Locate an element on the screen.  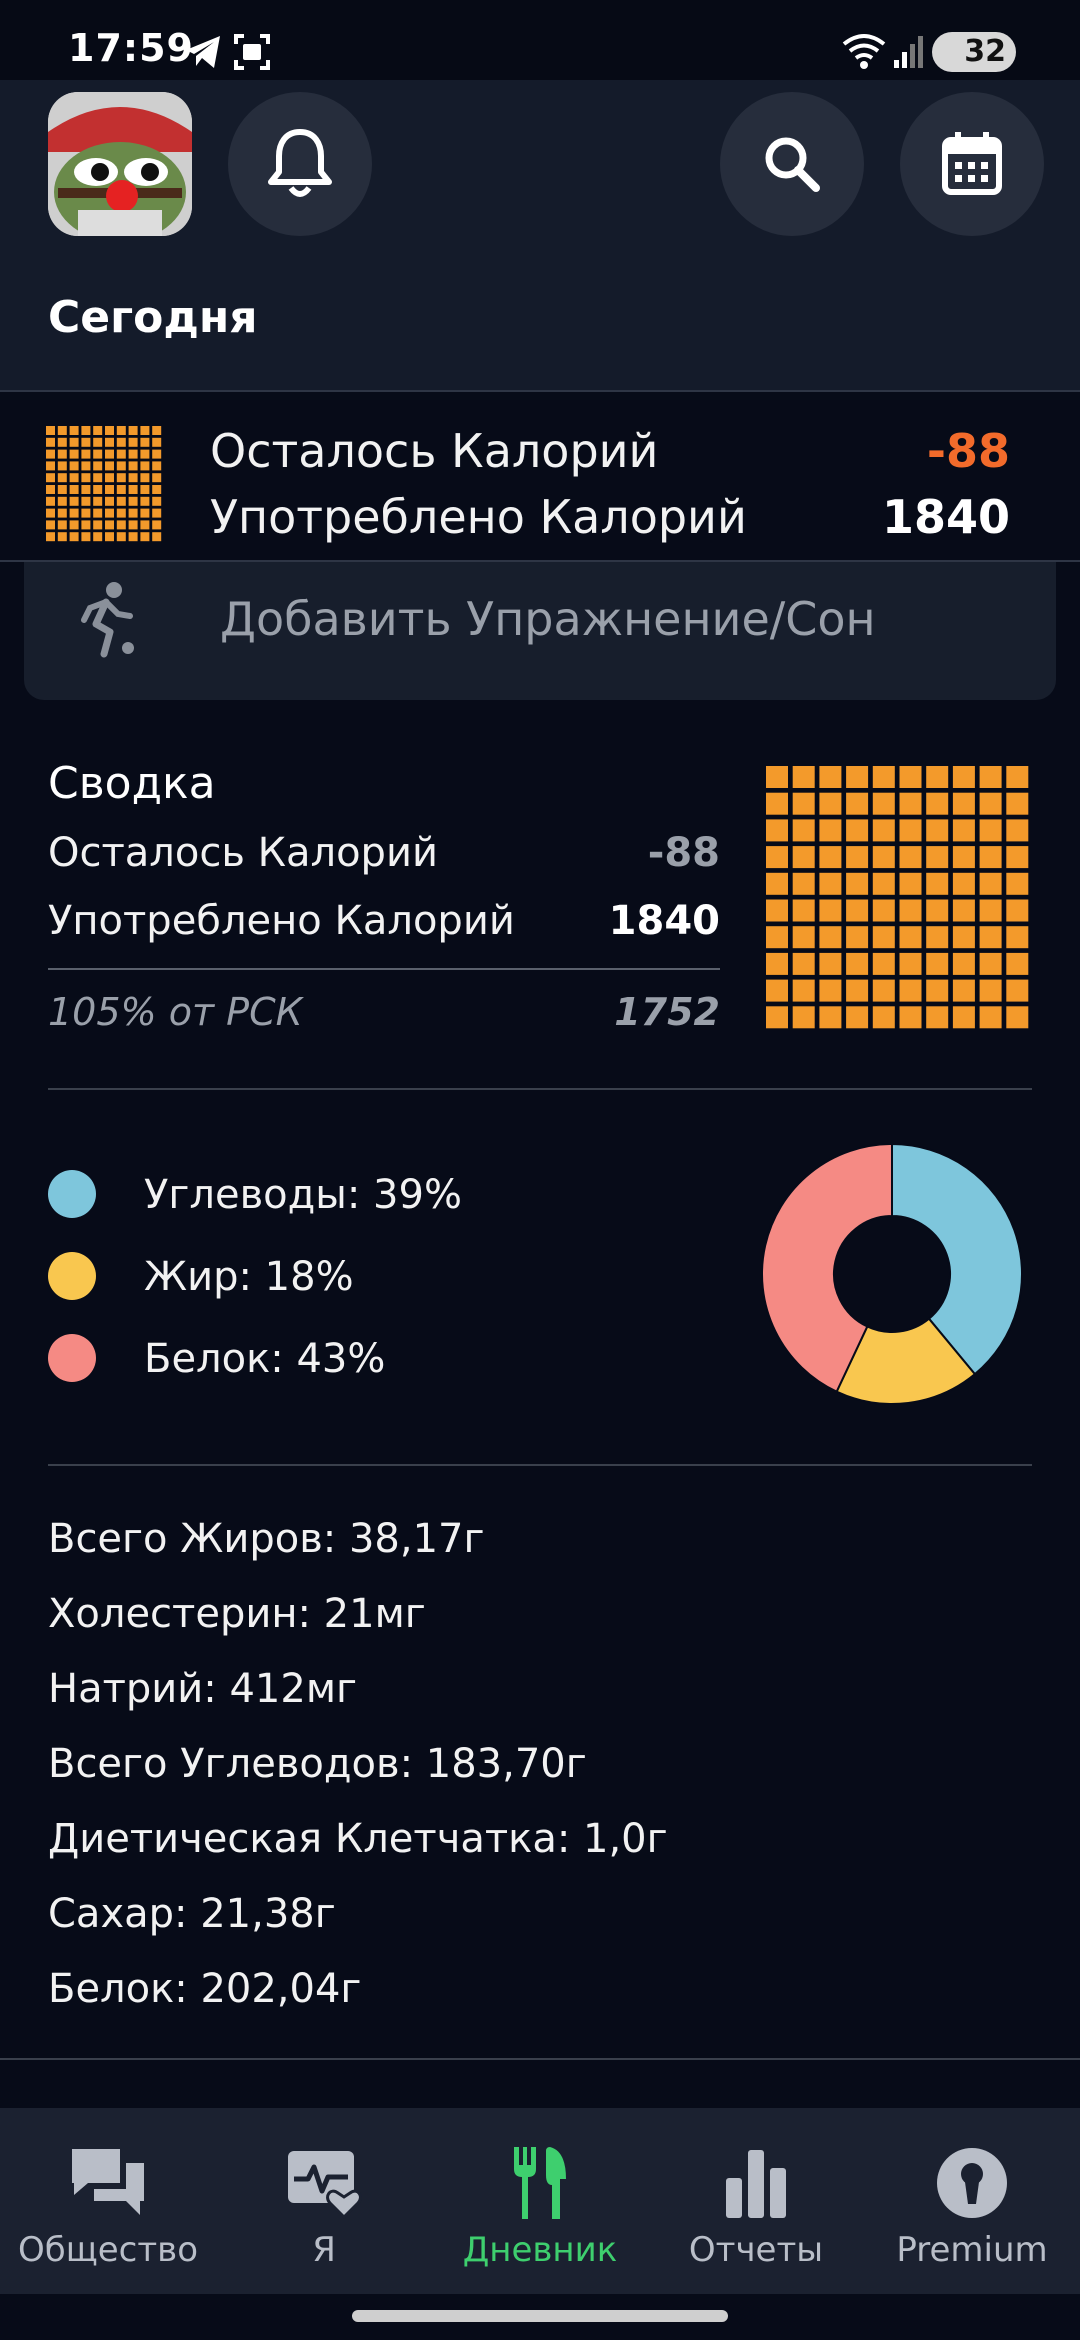
nav-item-premium: Premium is located at coordinates (972, 2201).